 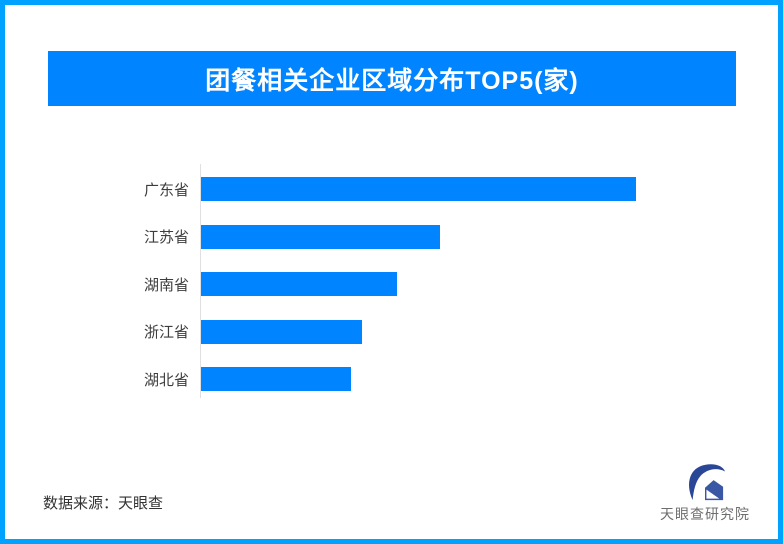 What do you see at coordinates (391, 331) in the screenshot?
I see `bar-row: 浙江省` at bounding box center [391, 331].